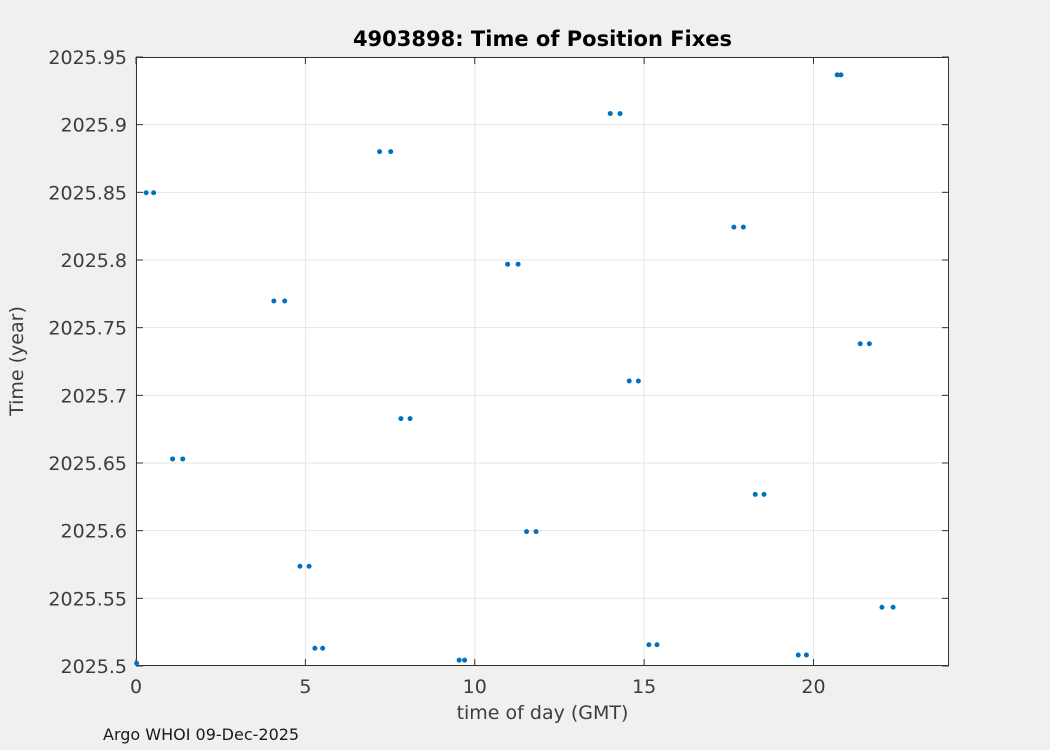 The height and width of the screenshot is (750, 1050). Describe the element at coordinates (305, 687) in the screenshot. I see `x-tick-label: 5` at that location.